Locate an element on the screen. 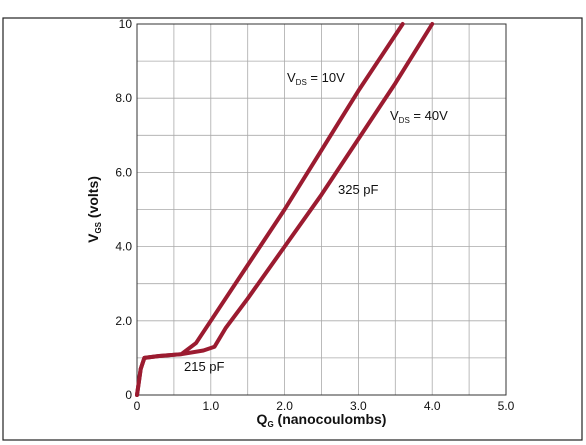  annotation-main: 215 pF is located at coordinates (204, 366).